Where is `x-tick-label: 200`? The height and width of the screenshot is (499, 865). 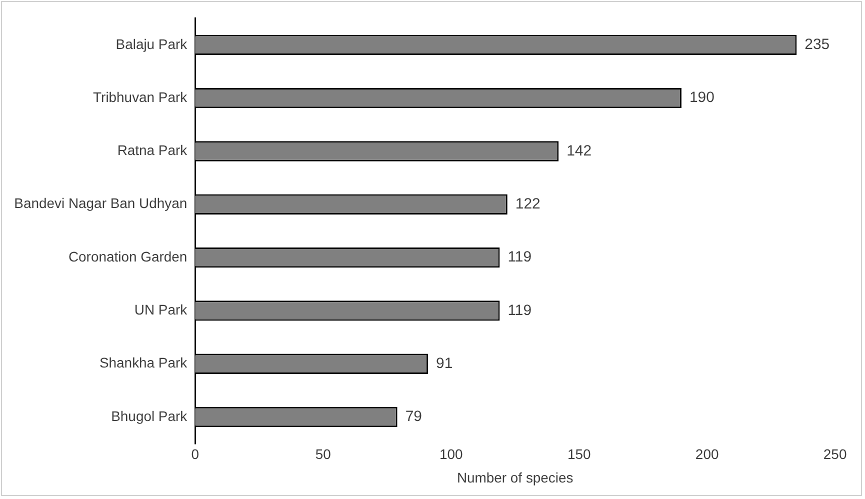 x-tick-label: 200 is located at coordinates (707, 454).